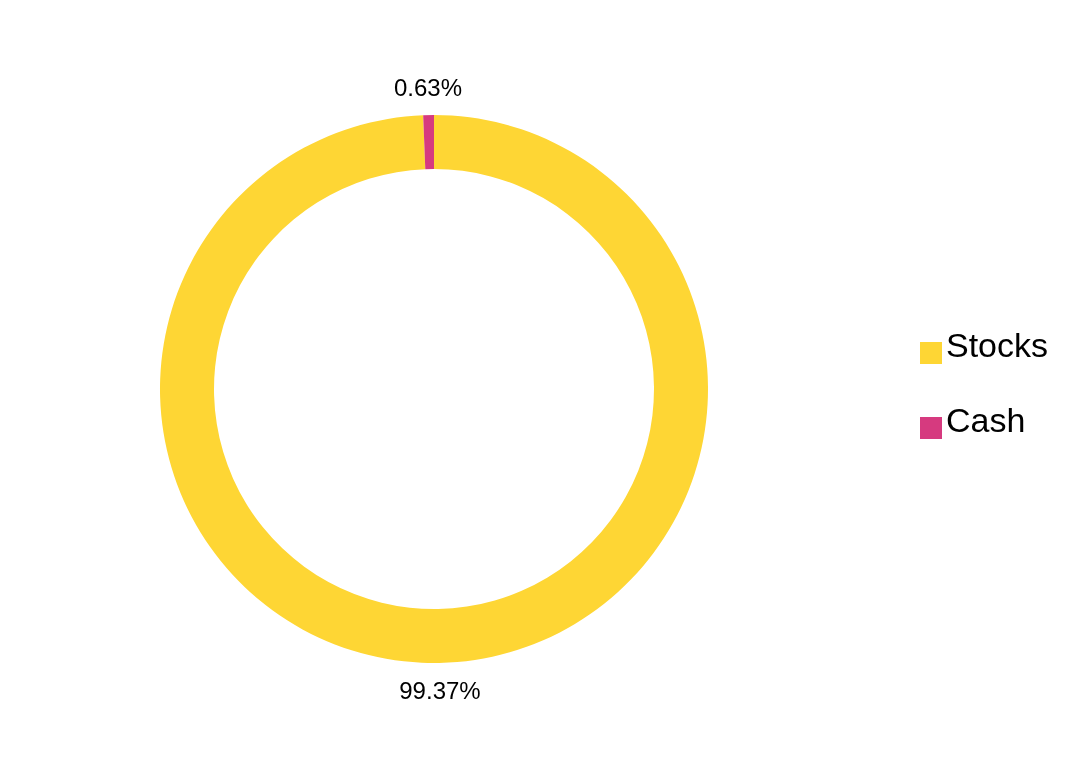  I want to click on data-label: 99.37%, so click(440, 691).